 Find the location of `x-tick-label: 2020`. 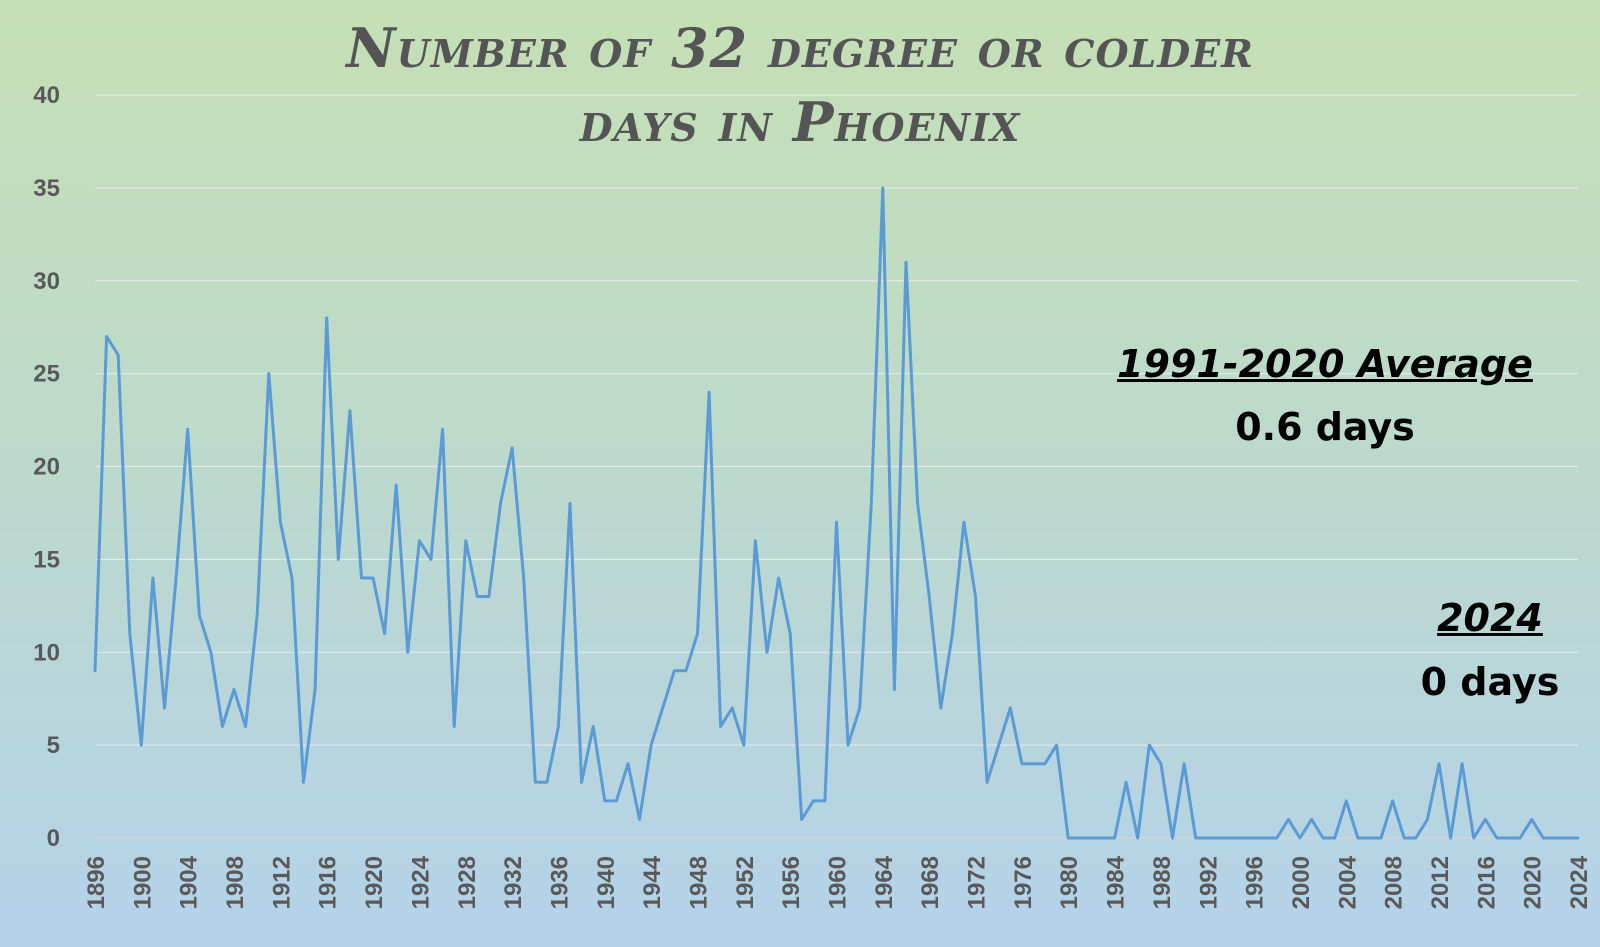

x-tick-label: 2020 is located at coordinates (1533, 882).